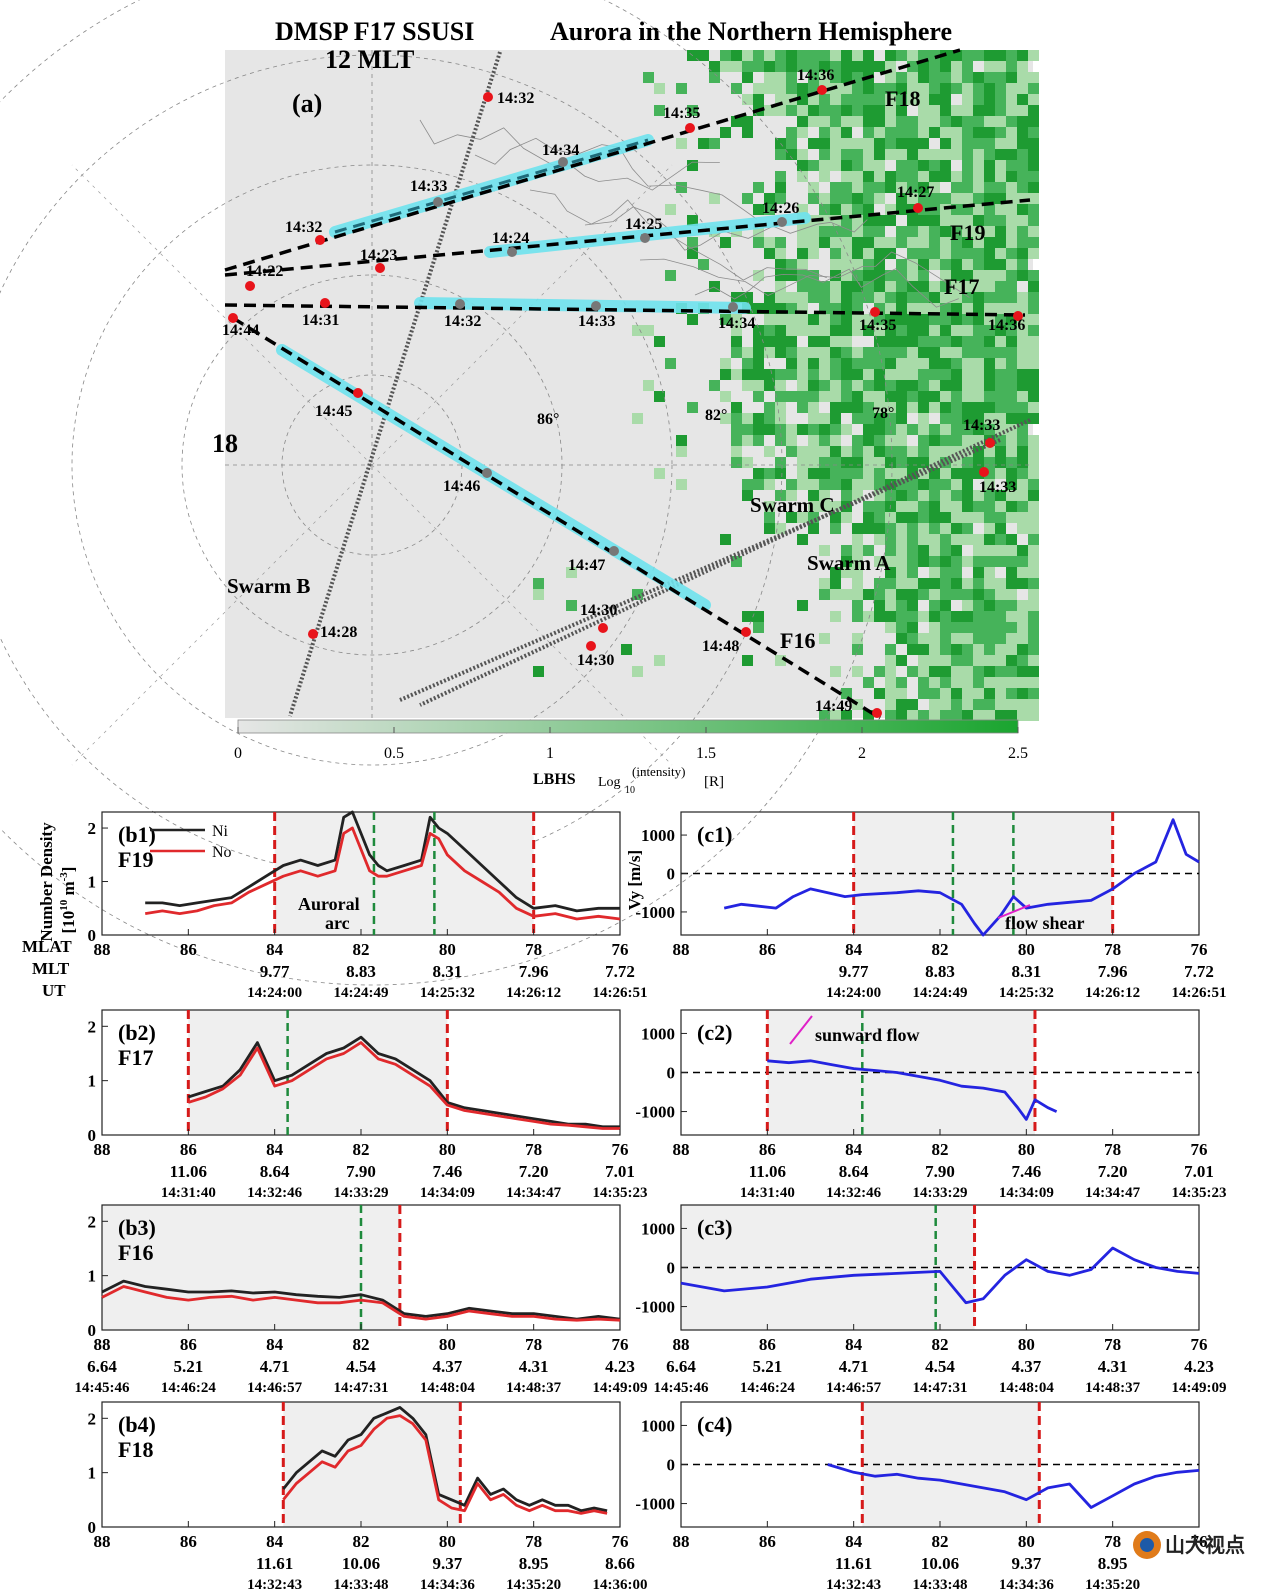 This screenshot has width=1270, height=1594. Describe the element at coordinates (250, 286) in the screenshot. I see `track-time-marker` at that location.